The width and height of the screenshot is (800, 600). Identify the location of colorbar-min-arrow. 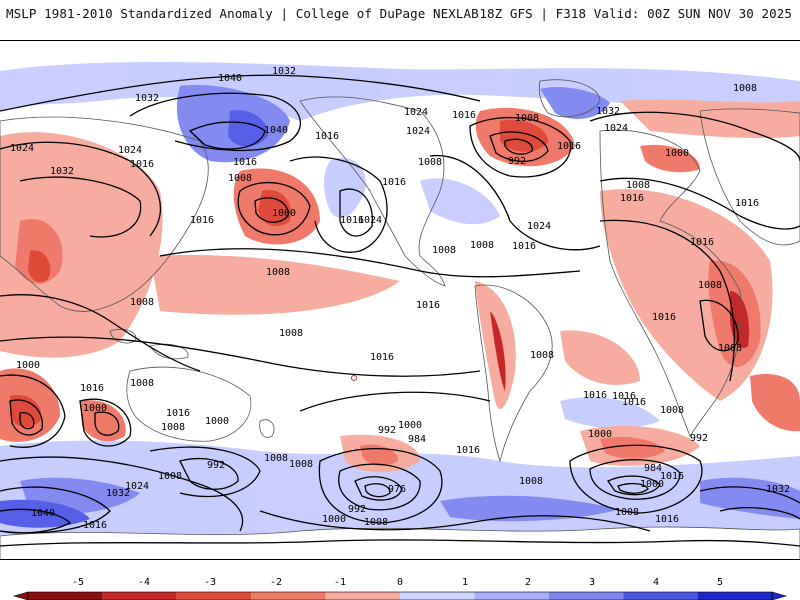
(20, 595).